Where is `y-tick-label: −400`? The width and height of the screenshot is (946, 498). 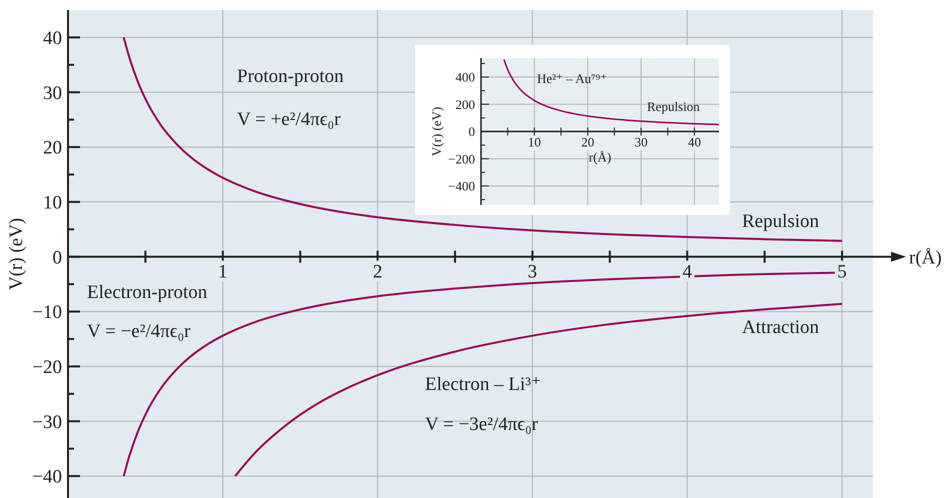
y-tick-label: −400 is located at coordinates (461, 186).